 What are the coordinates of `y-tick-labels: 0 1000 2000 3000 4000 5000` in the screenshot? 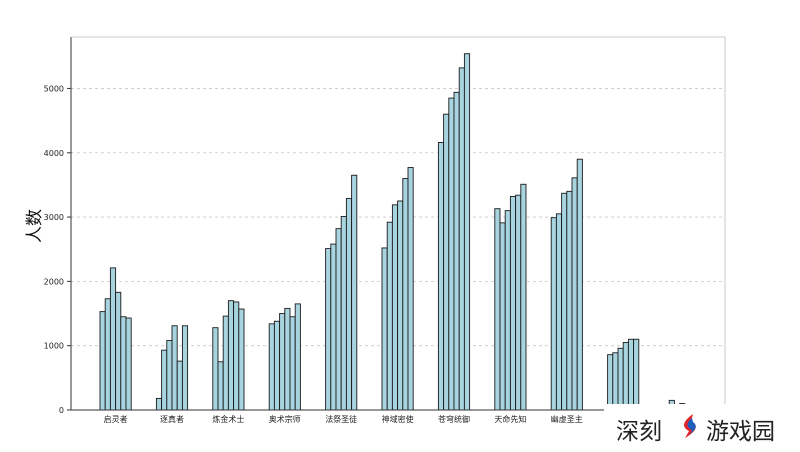 It's located at (54, 249).